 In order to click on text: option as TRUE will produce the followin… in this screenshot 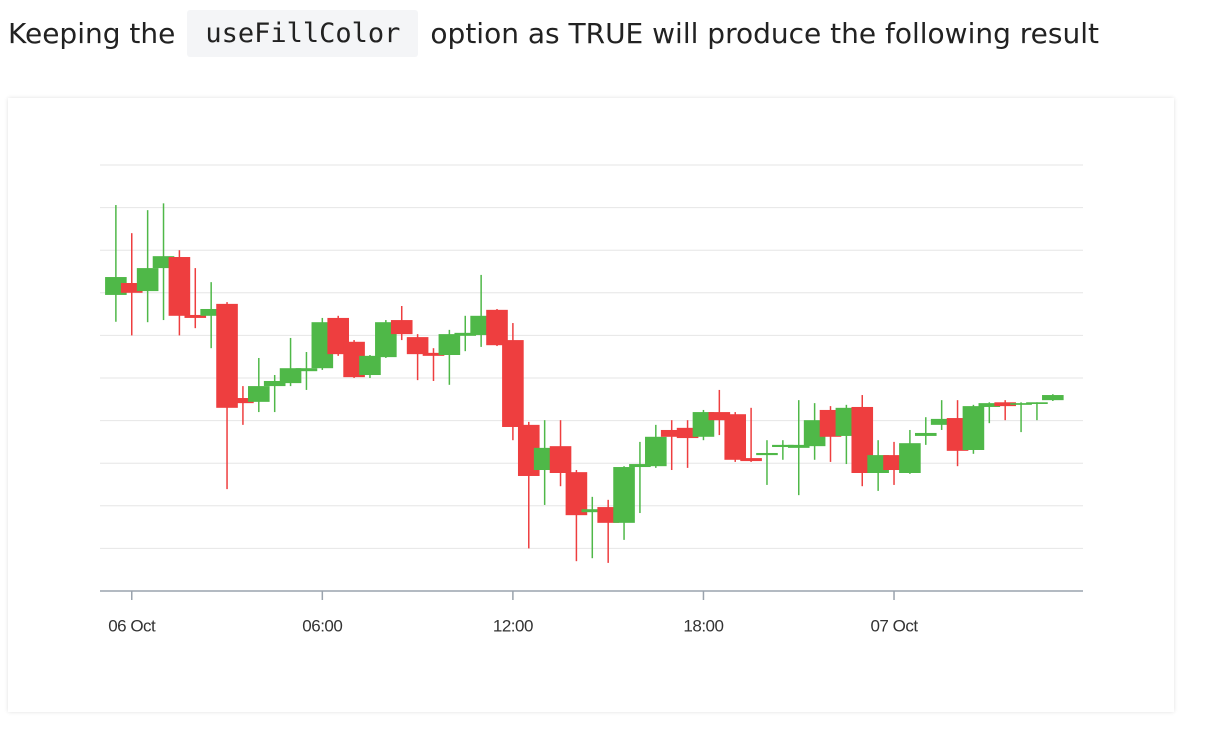, I will do `click(764, 33)`.